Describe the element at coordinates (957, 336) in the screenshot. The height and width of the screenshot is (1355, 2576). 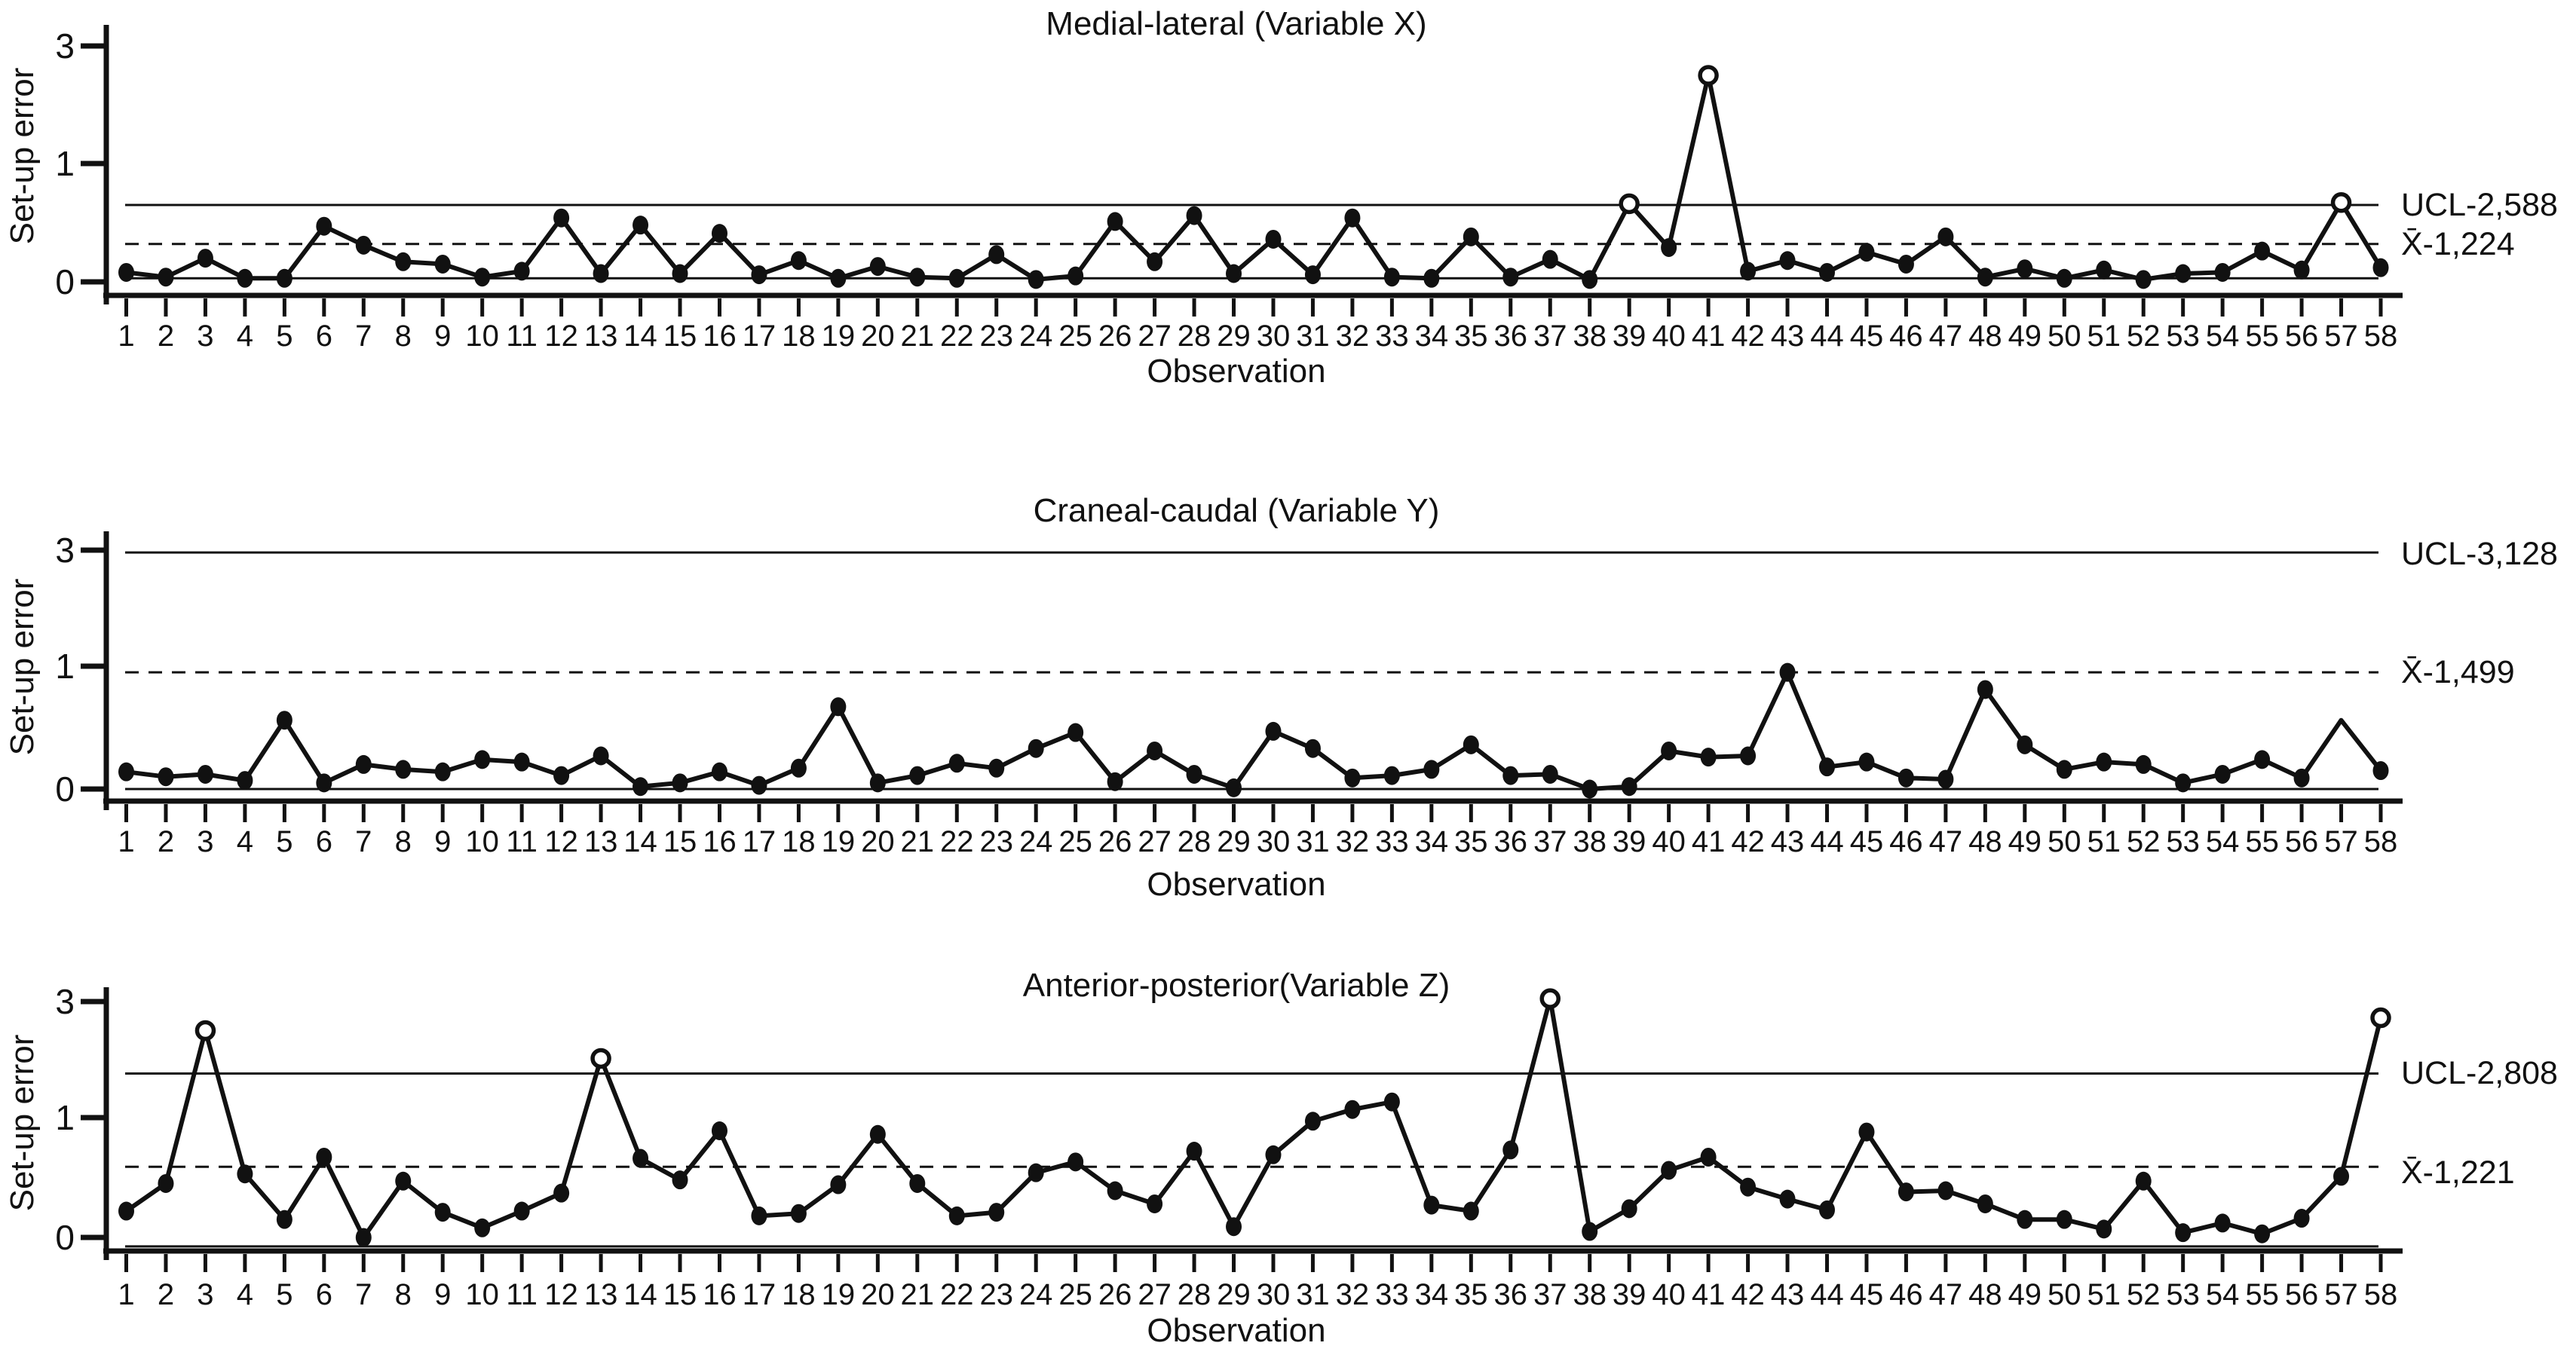
I see `x-tick-label: 22` at that location.